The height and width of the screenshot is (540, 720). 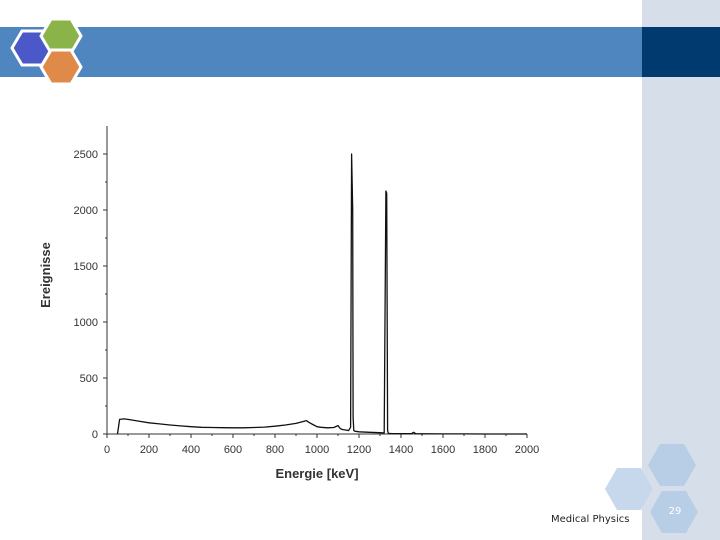 I want to click on x-tick-label: 1400, so click(x=401, y=450).